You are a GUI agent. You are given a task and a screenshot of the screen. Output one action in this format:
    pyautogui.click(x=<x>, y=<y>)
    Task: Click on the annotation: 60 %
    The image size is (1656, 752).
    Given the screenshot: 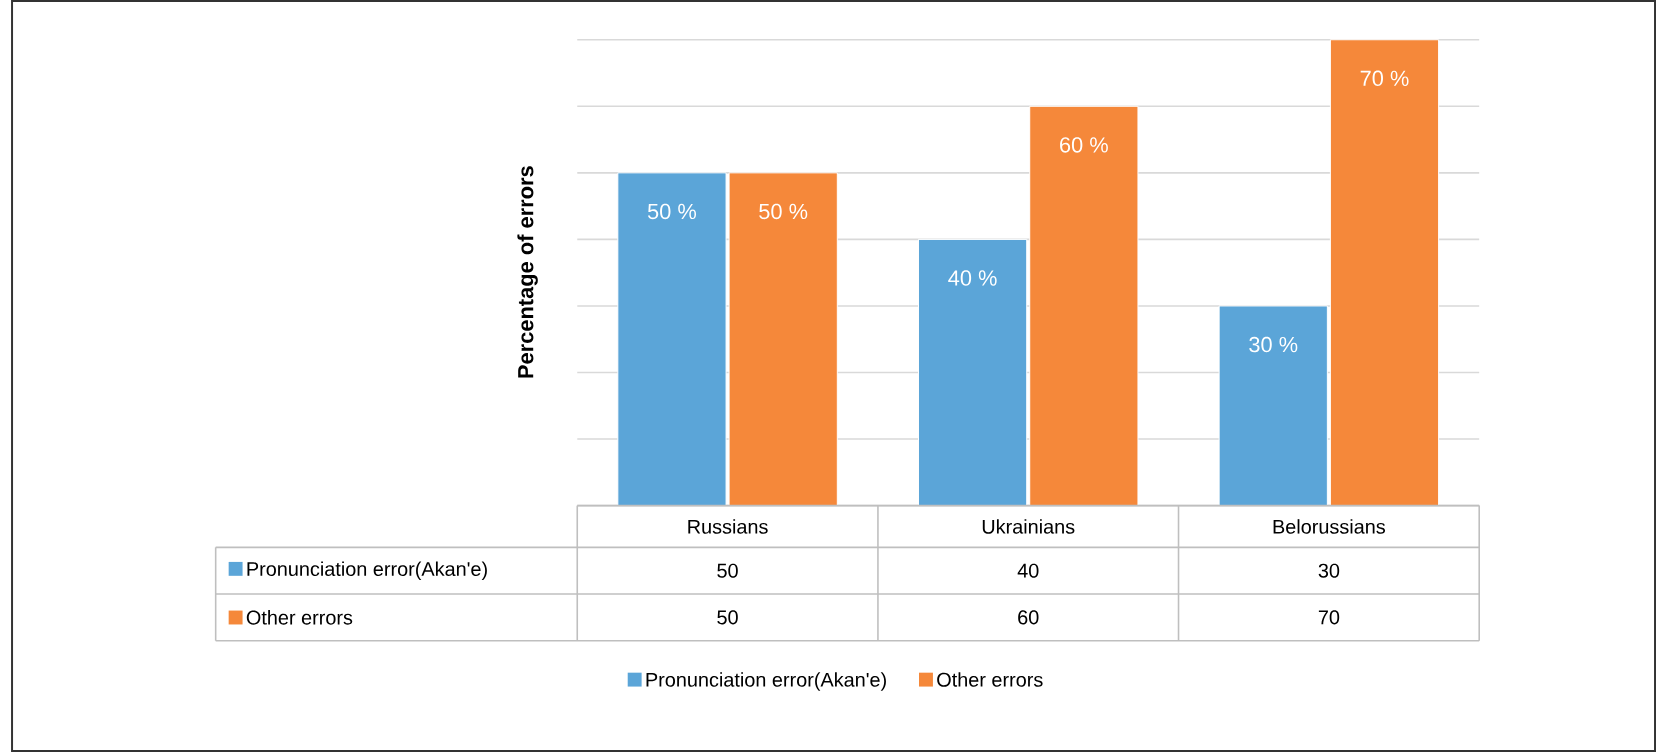 What is the action you would take?
    pyautogui.click(x=1084, y=145)
    